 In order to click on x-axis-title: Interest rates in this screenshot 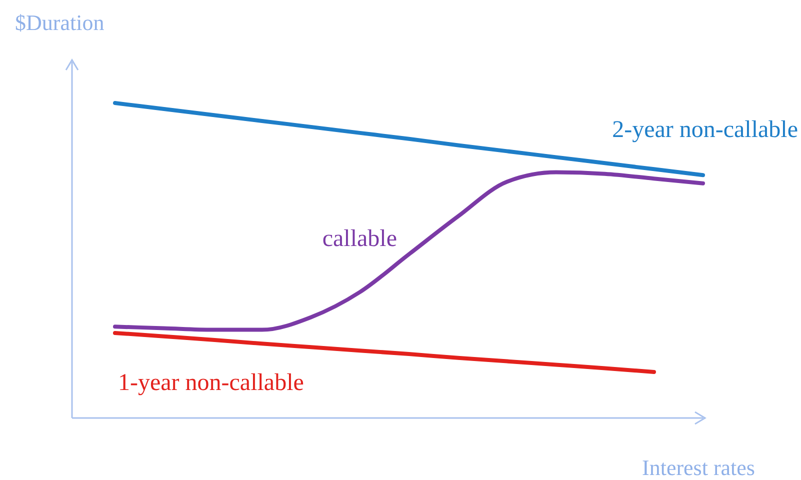, I will do `click(698, 467)`.